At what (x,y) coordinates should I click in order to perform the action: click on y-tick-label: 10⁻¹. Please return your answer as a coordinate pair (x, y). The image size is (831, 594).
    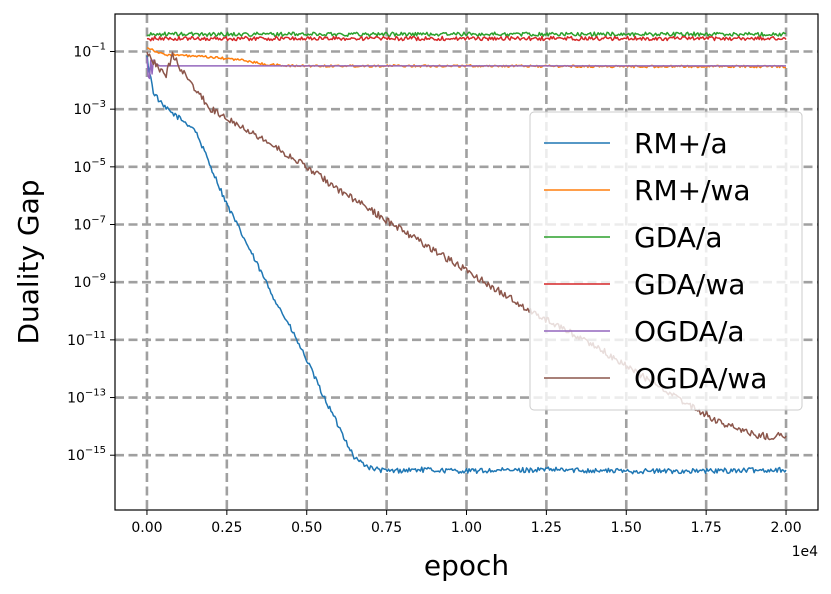
    Looking at the image, I should click on (89, 50).